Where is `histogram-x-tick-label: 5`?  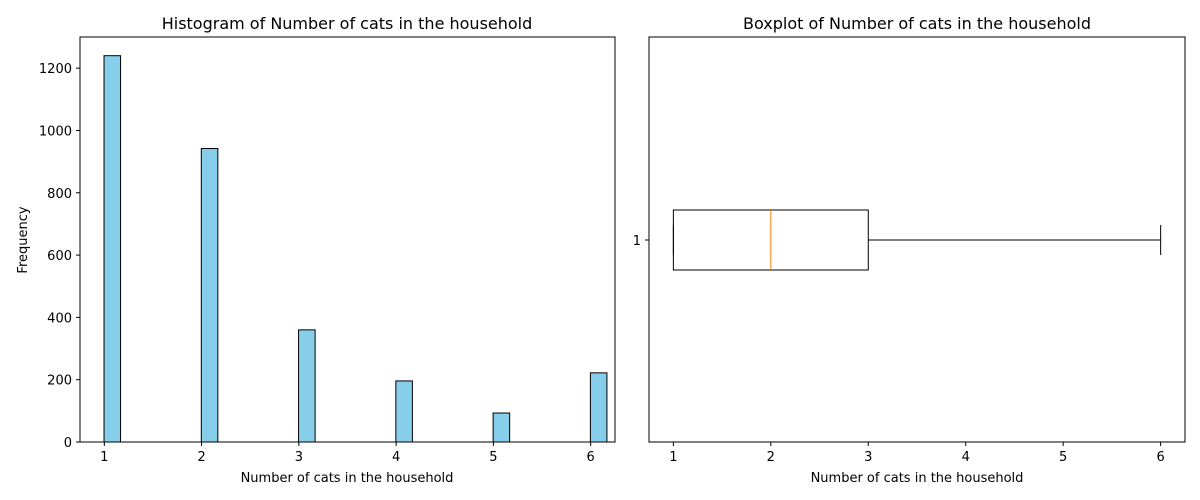 histogram-x-tick-label: 5 is located at coordinates (493, 457).